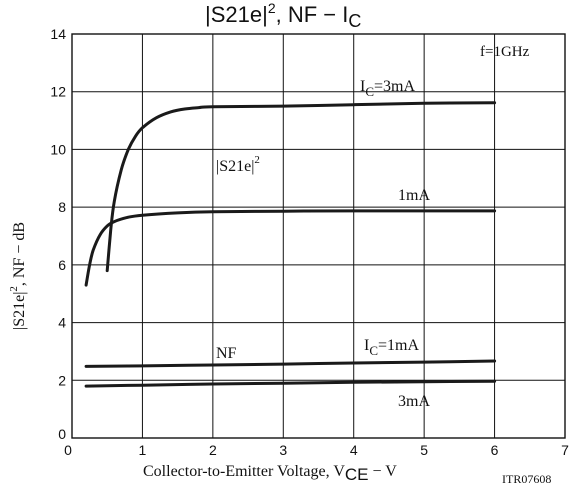 The width and height of the screenshot is (572, 488). I want to click on x-tick-label: 0, so click(68, 450).